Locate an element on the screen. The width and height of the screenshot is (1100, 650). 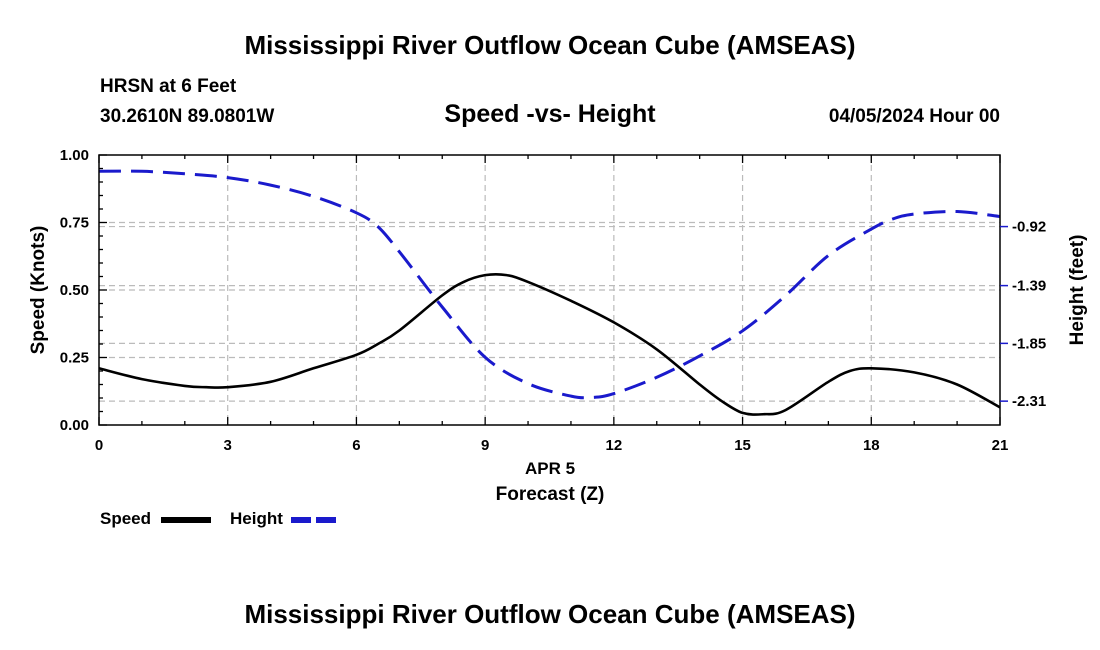
y2-tick-label: -2.31 is located at coordinates (1029, 401).